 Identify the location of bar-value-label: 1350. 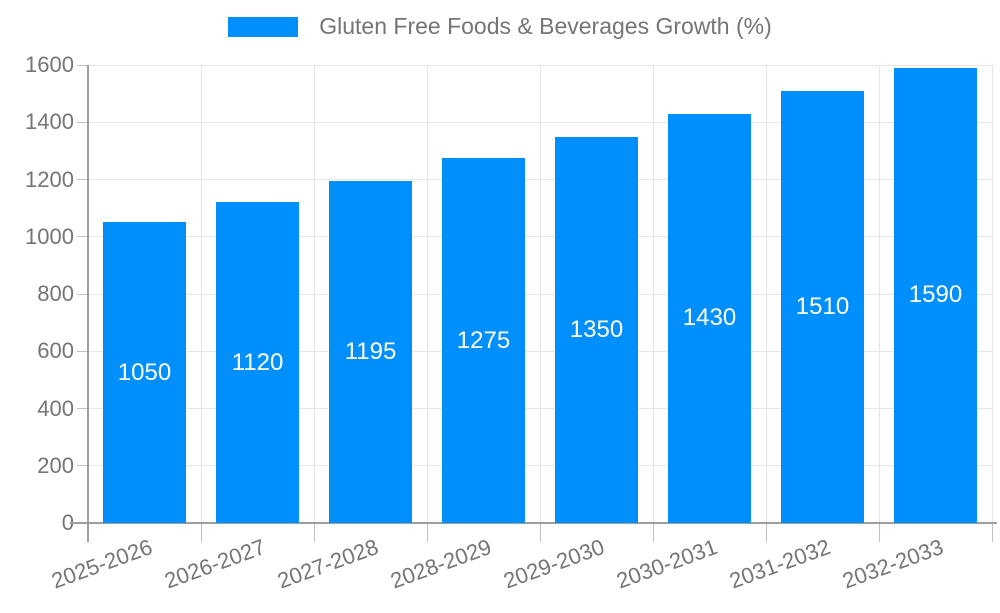
(596, 329).